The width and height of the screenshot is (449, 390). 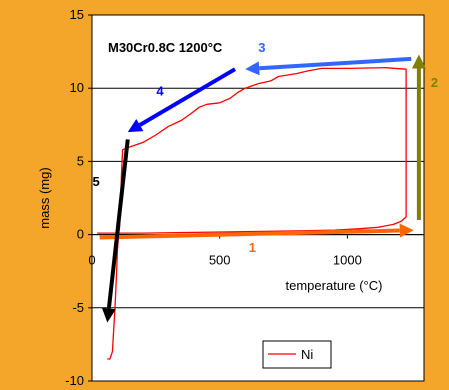 I want to click on y-tick-label: -10, so click(x=74, y=380).